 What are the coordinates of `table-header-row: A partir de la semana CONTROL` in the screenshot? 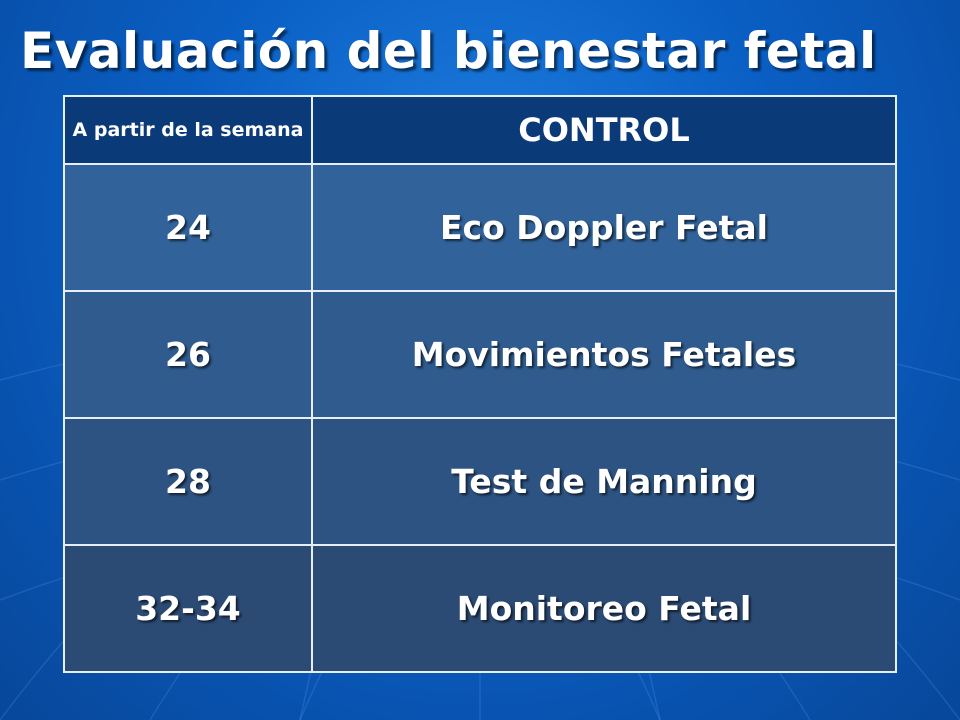 It's located at (480, 130).